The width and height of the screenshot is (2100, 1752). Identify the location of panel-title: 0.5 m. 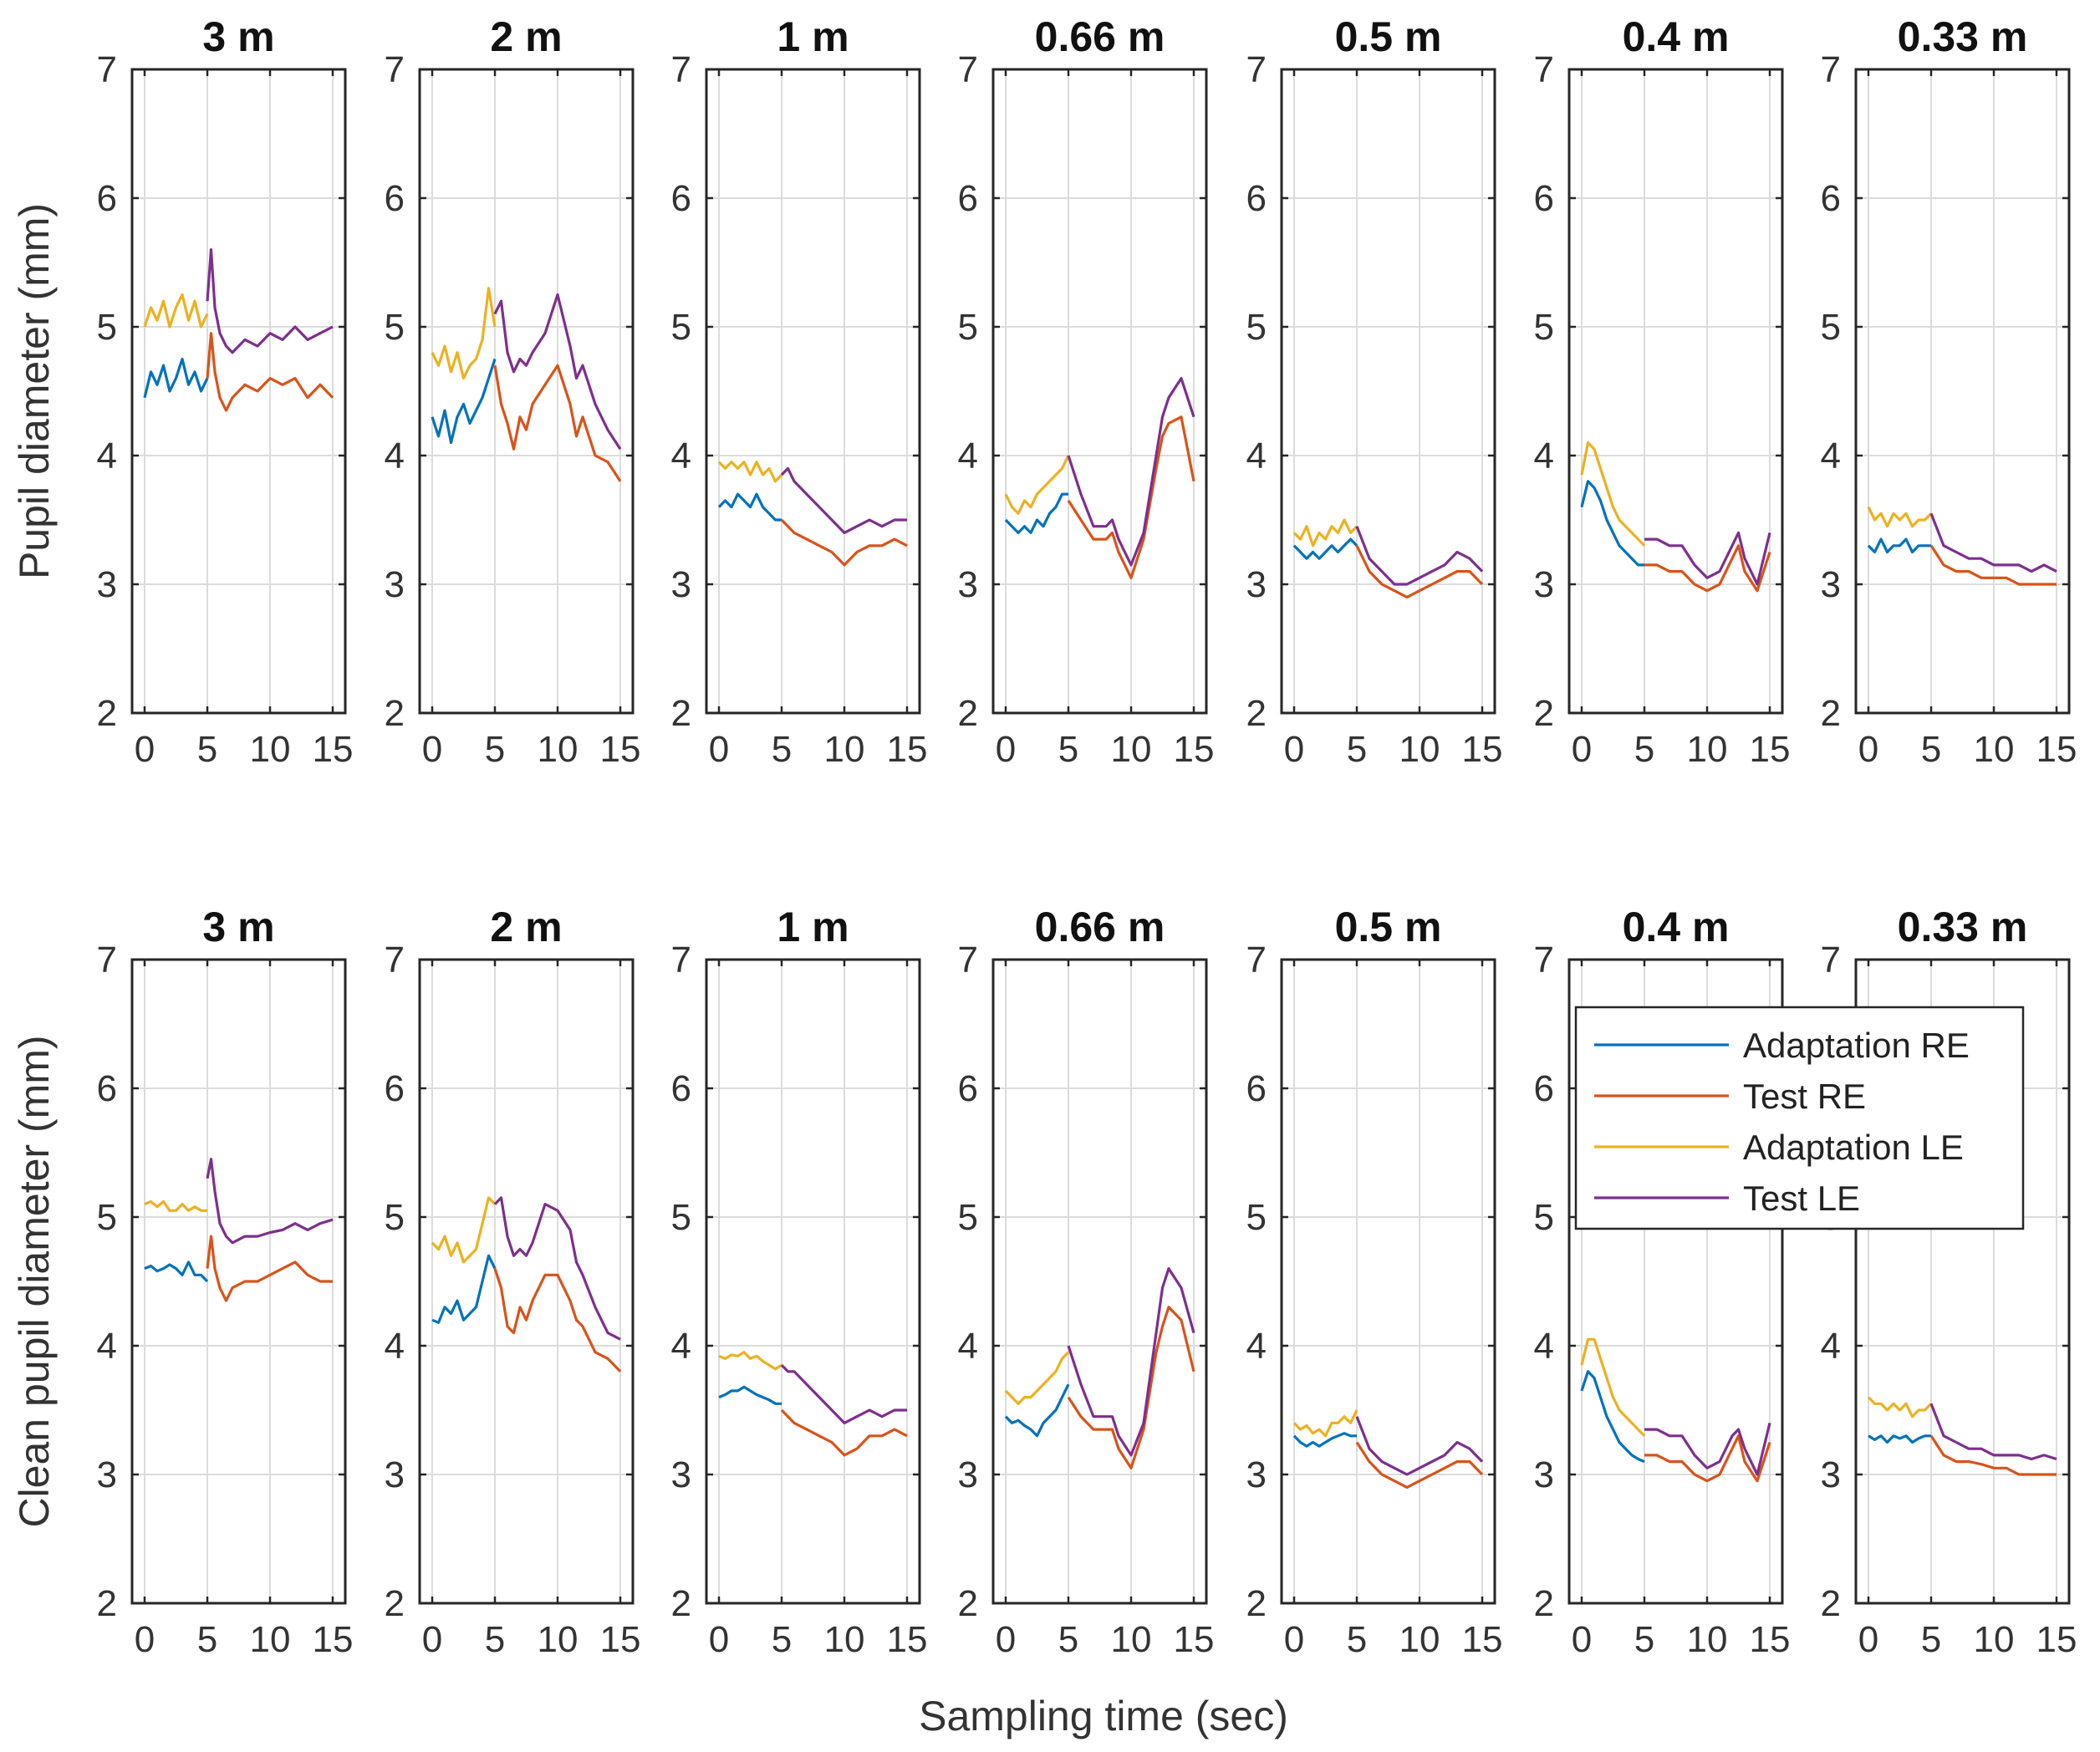
(1388, 927).